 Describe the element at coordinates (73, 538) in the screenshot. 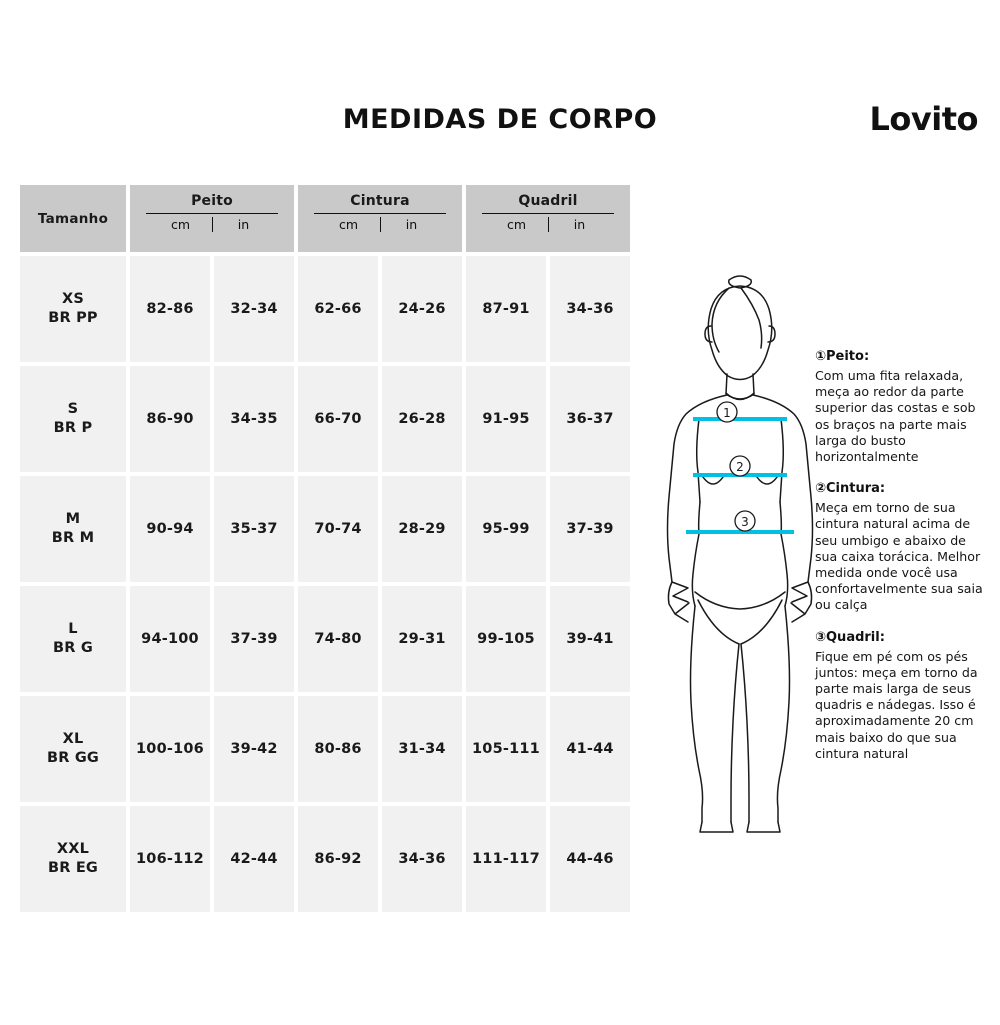

I see `size-label-br: BR M` at that location.